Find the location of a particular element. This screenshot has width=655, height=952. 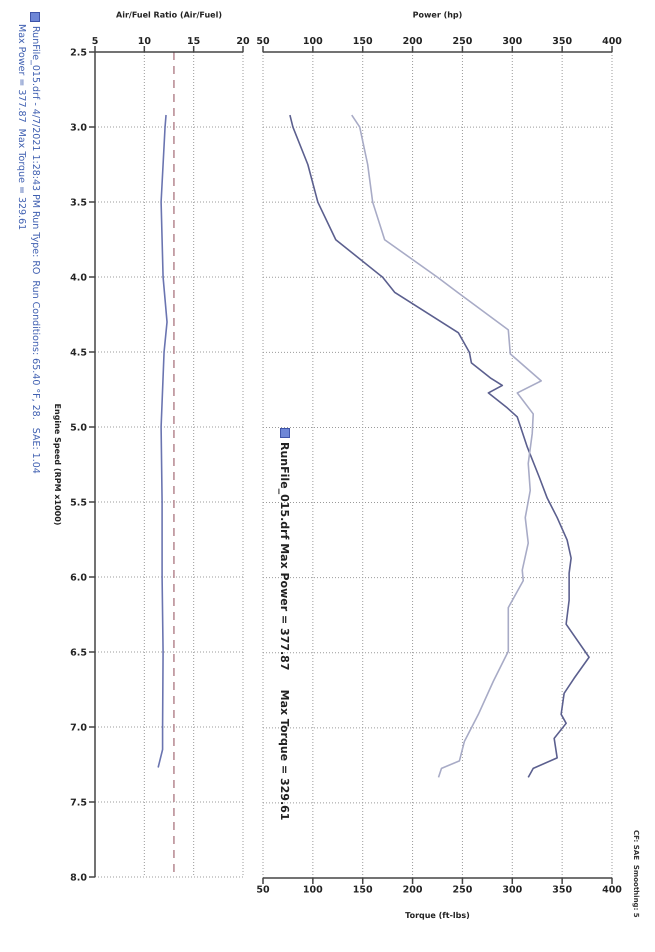

text: RunFile_015.drf - 4/7/2021 1:28:43 PM Run Type: RO Run Conditions: 65.40 °F, 28. is located at coordinates (35, 223).